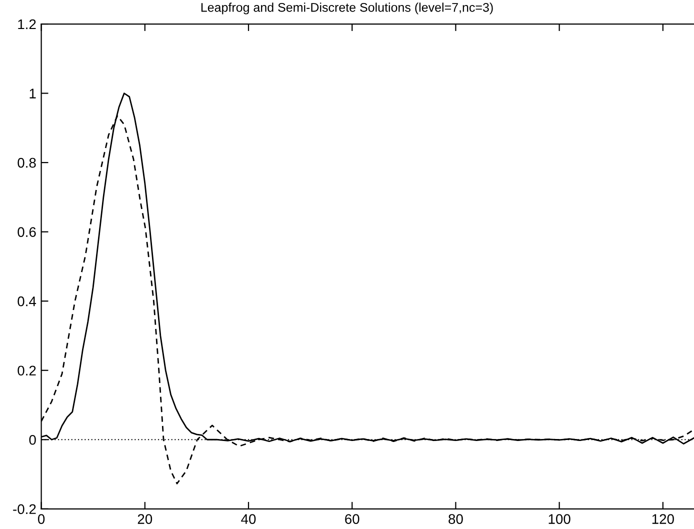 Image resolution: width=694 pixels, height=529 pixels. I want to click on y-tick-label: 1.2, so click(27, 24).